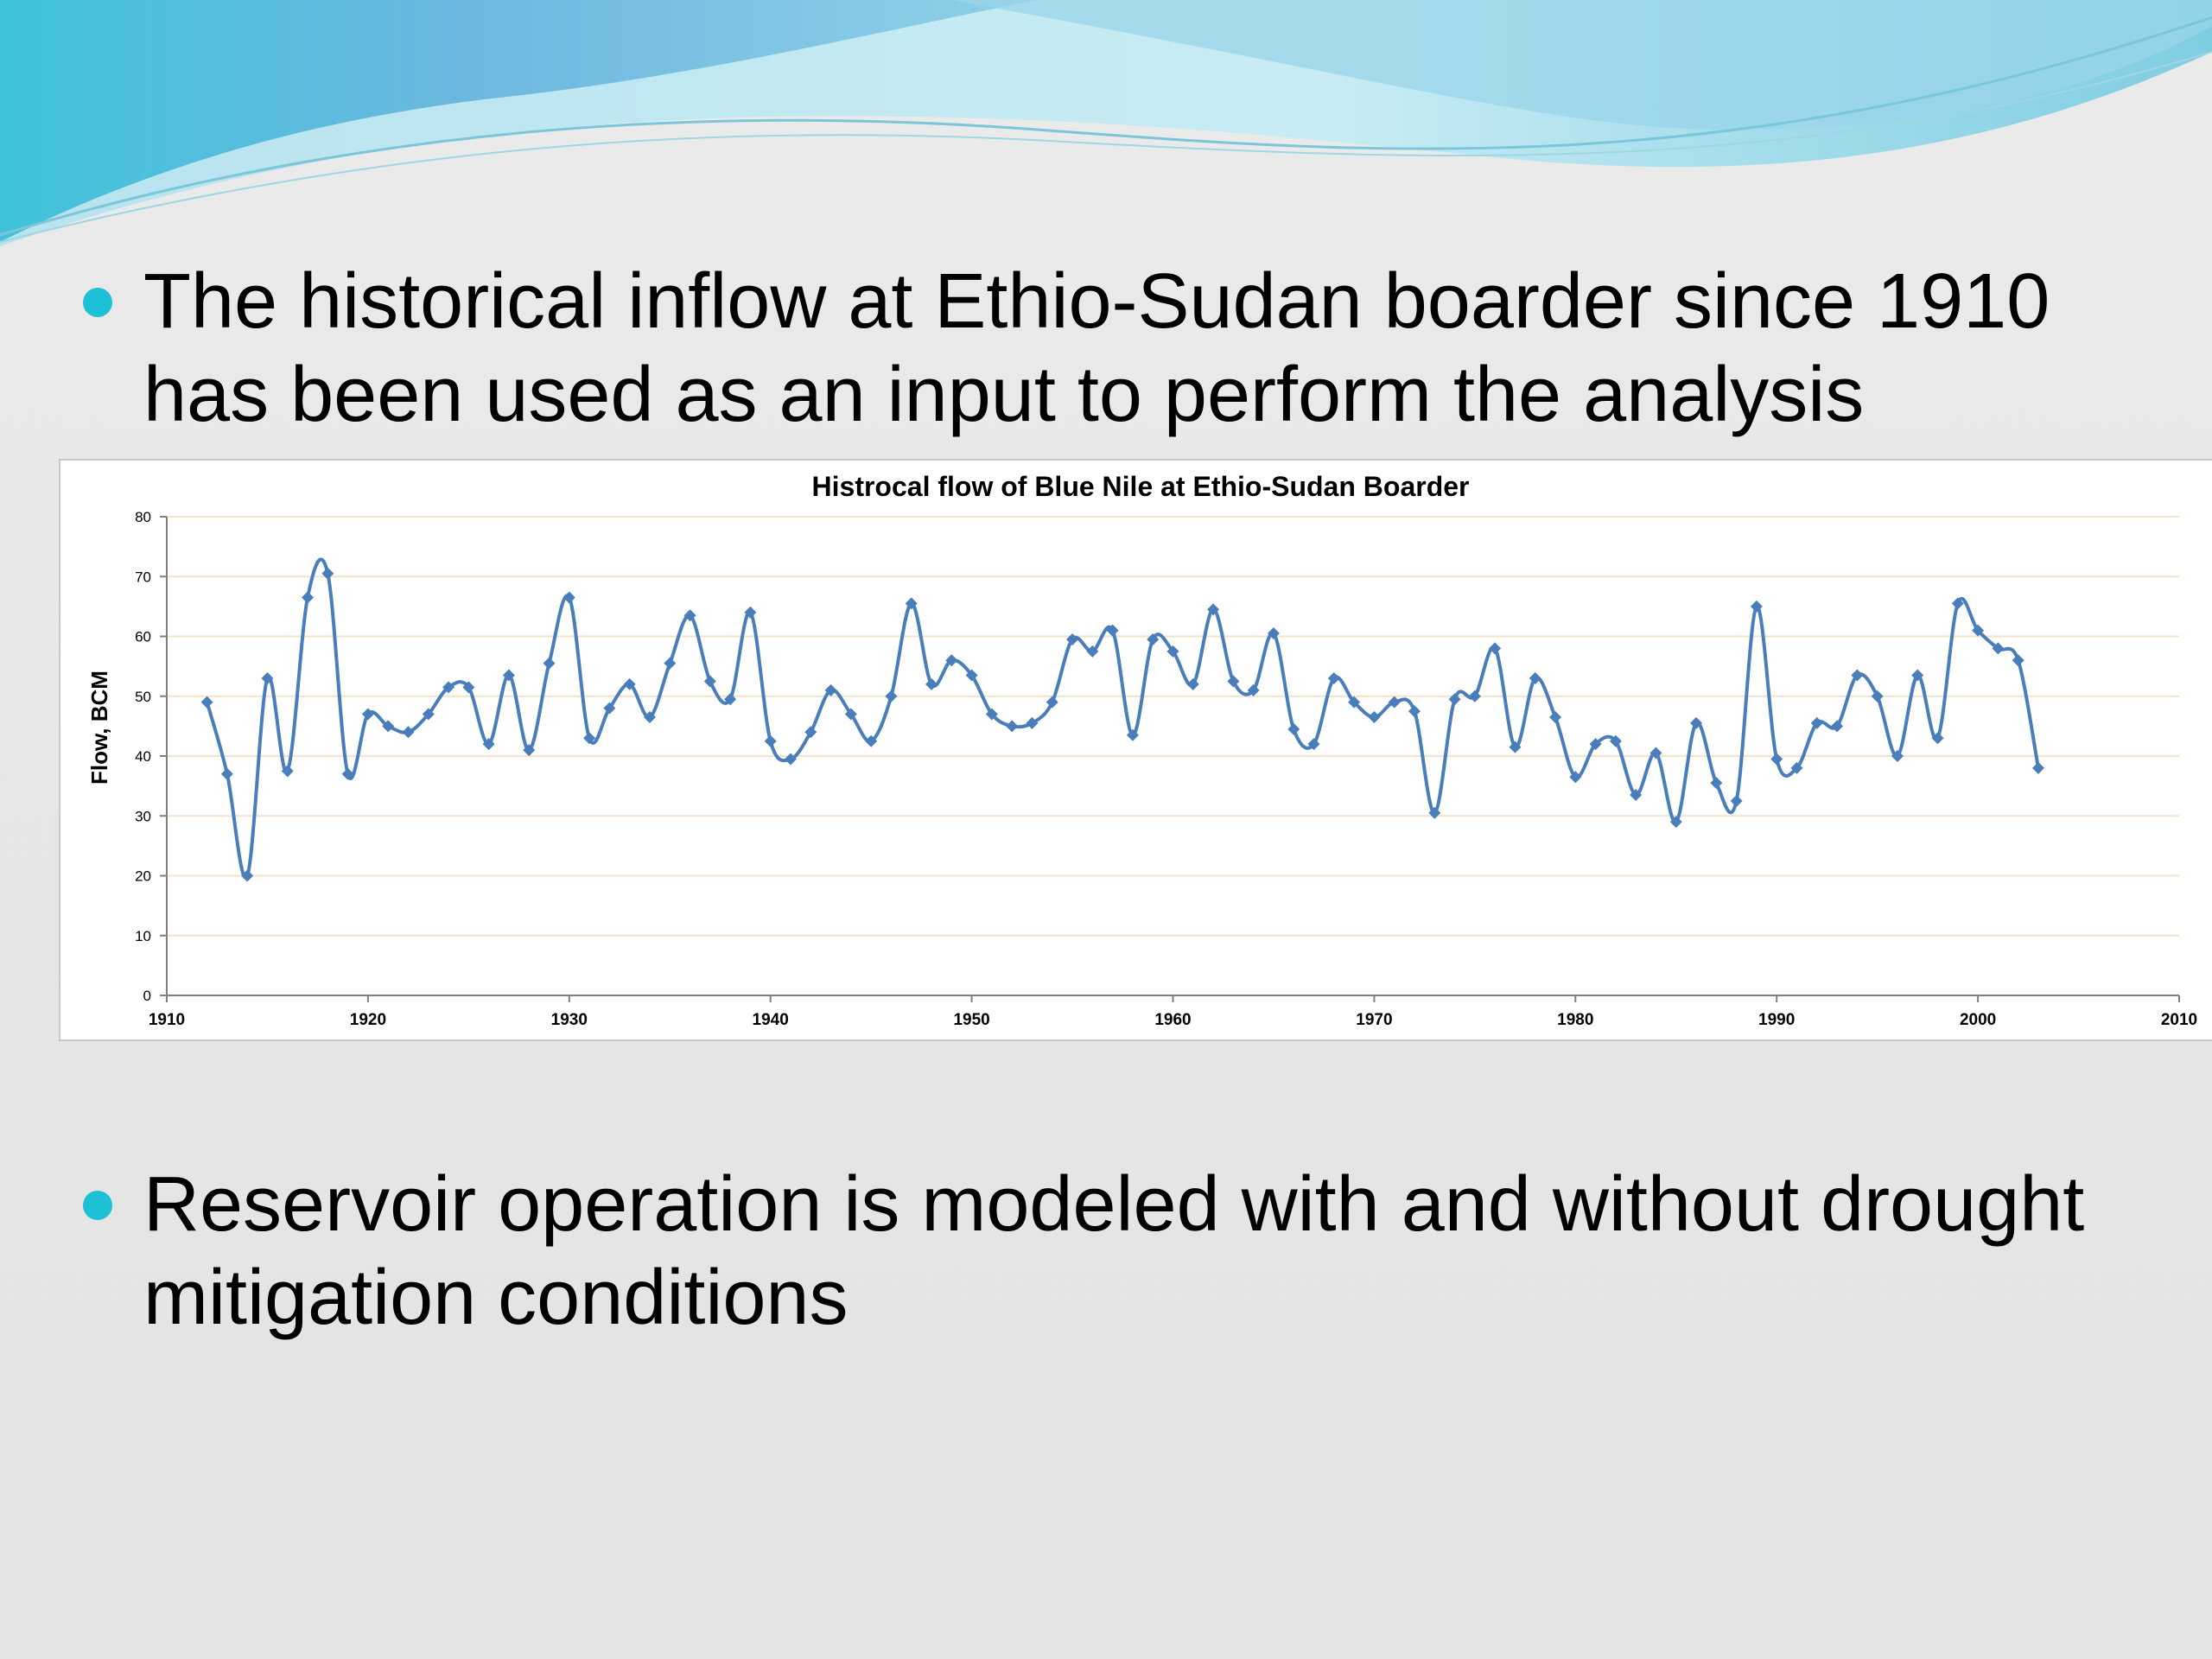 This screenshot has width=2212, height=1659. Describe the element at coordinates (1072, 638) in the screenshot. I see `data-point-1955` at that location.